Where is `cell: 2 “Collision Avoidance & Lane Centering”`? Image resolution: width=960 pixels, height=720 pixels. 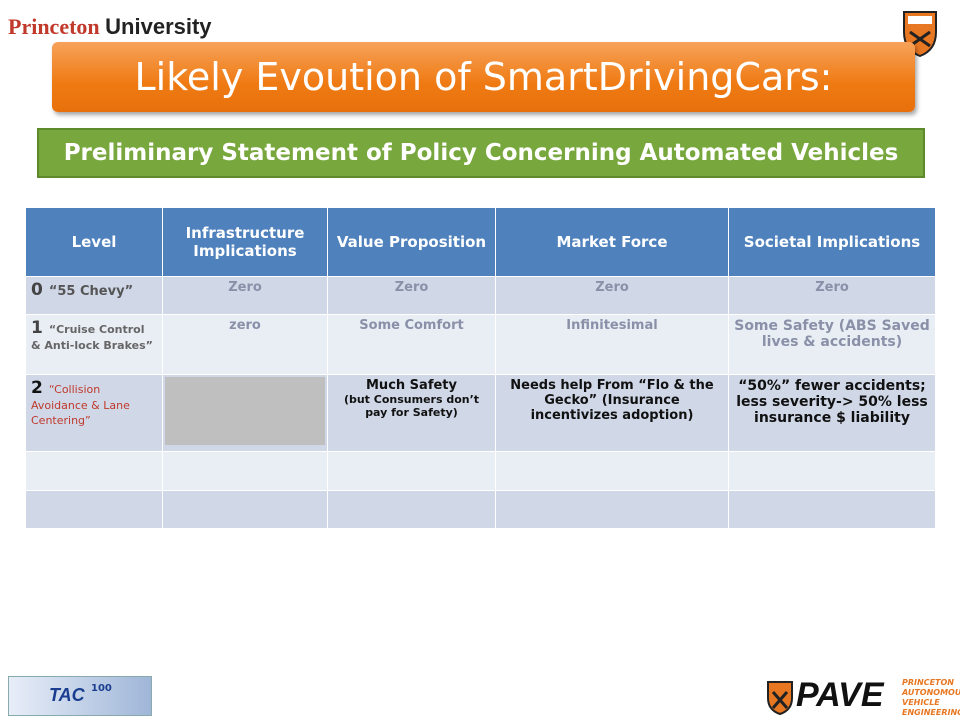
cell: 2 “Collision Avoidance & Lane Centering” is located at coordinates (94, 413).